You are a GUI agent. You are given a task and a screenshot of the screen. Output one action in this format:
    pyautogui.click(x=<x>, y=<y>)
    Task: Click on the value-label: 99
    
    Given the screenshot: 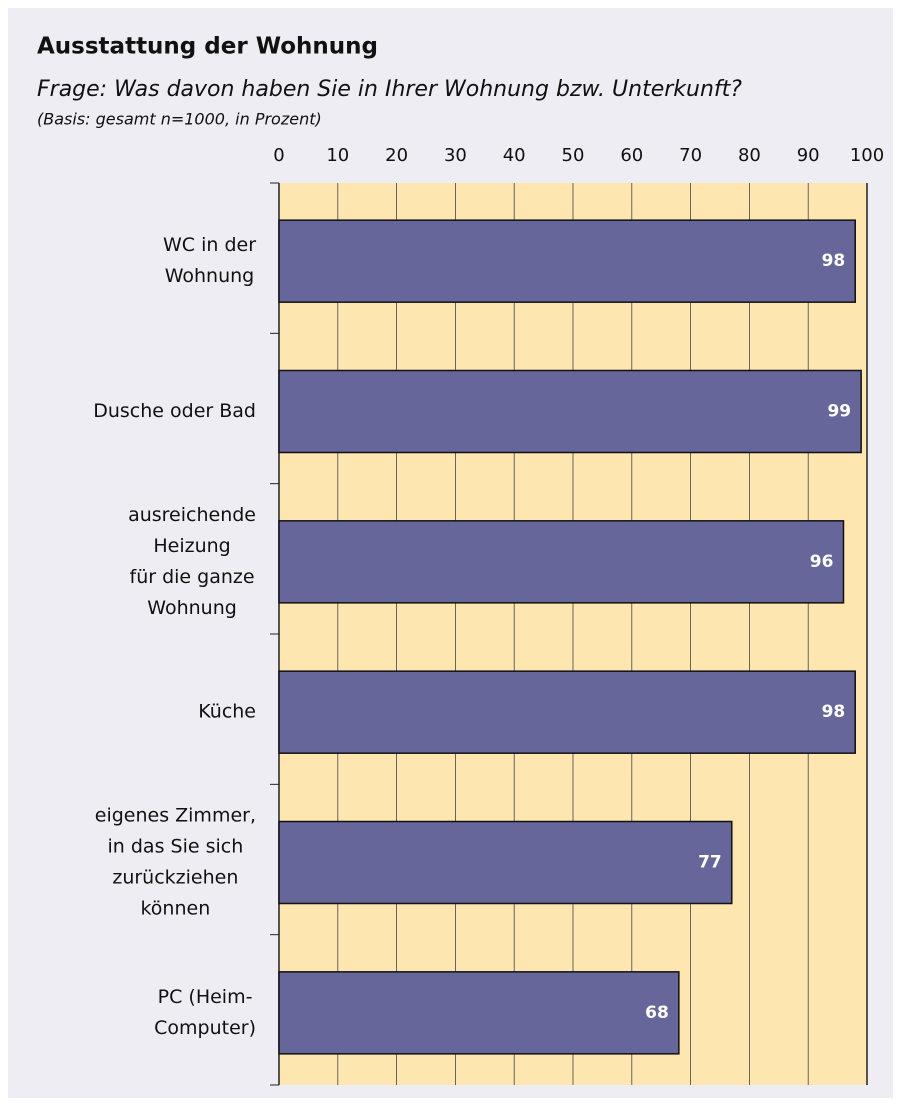 What is the action you would take?
    pyautogui.click(x=839, y=412)
    